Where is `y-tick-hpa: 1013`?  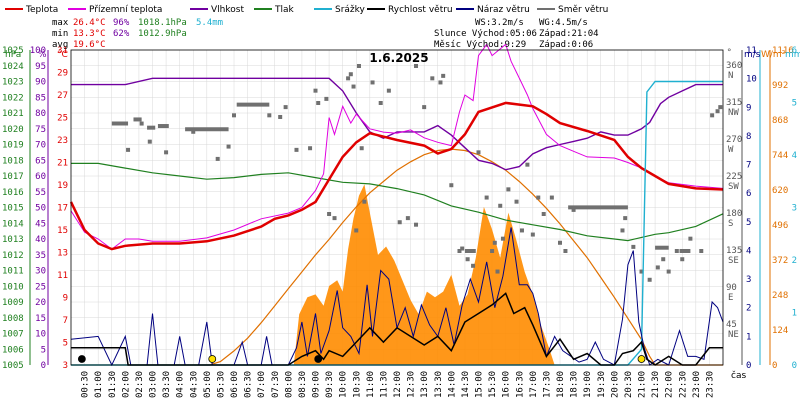
y-tick-hpa: 1013 is located at coordinates (13, 240).